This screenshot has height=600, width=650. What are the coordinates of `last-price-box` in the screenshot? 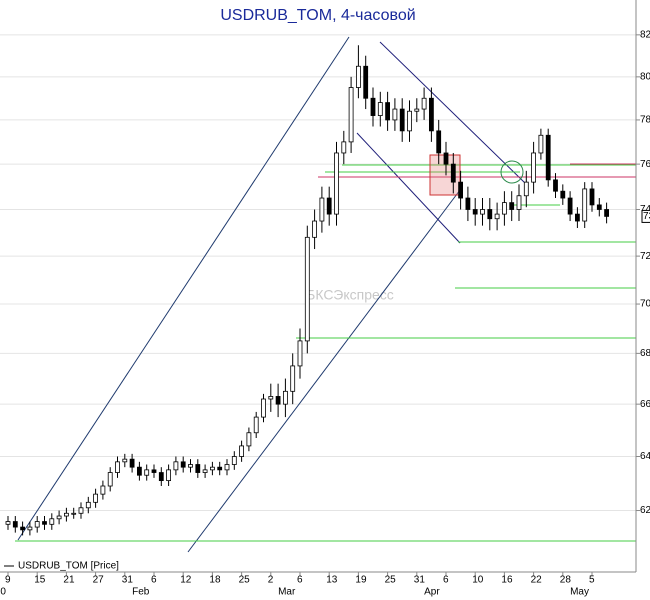 It's located at (645, 216).